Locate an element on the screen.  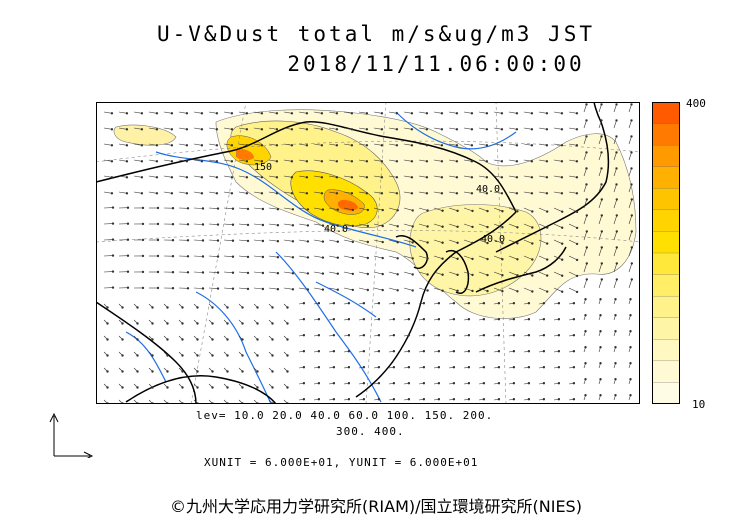
chart-datetime: 2018/11/11.06:00:00 is located at coordinates (436, 64).